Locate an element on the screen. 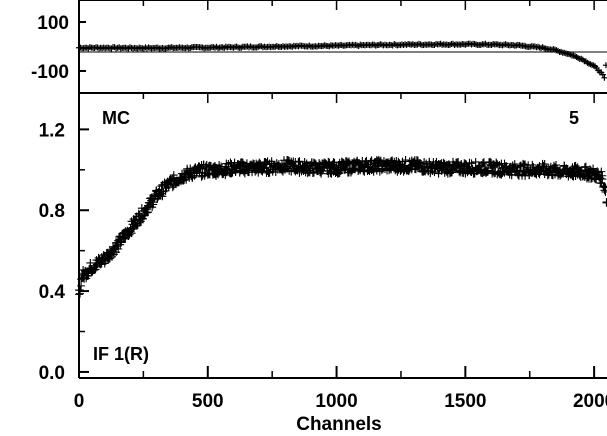 The height and width of the screenshot is (436, 607). amp-x-tick-label: 1500 is located at coordinates (465, 401).